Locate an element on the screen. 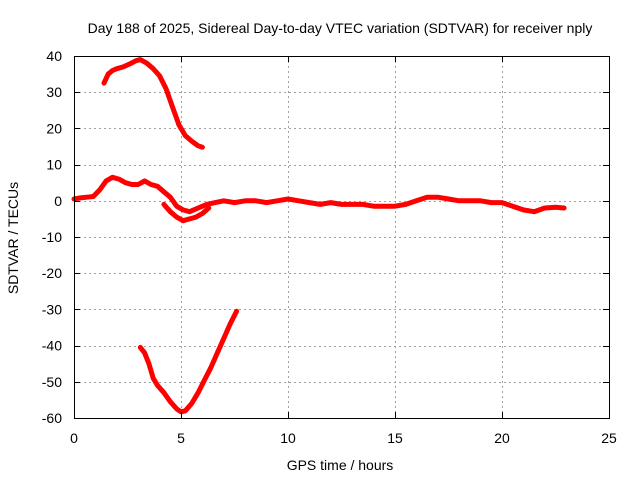 The height and width of the screenshot is (480, 640). y-tick-labels: -60 -50 -40 -30 -20 -10 0 10 20 30 40 is located at coordinates (52, 237).